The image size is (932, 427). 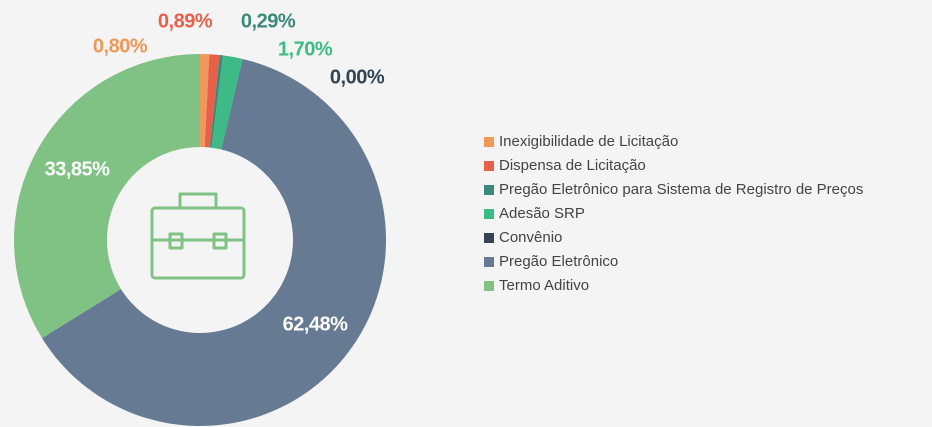 I want to click on value-label: 0,29%, so click(x=268, y=21).